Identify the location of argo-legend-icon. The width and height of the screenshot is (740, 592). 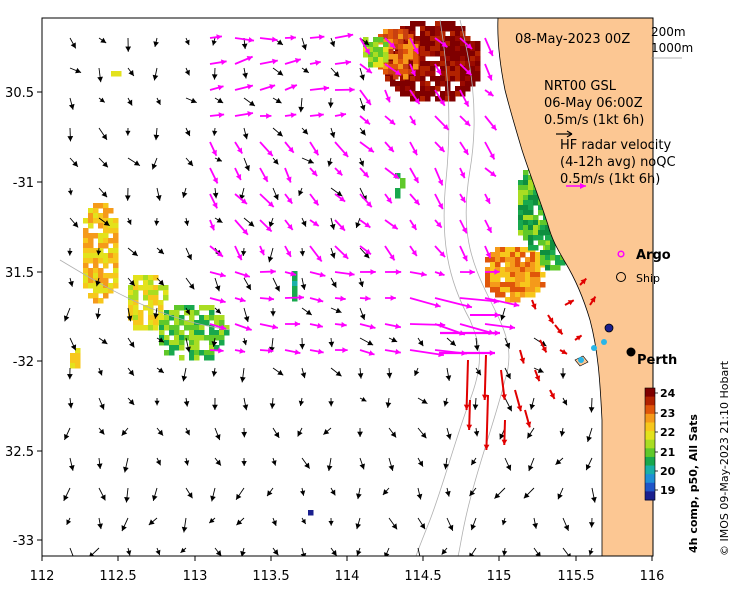
(621, 254).